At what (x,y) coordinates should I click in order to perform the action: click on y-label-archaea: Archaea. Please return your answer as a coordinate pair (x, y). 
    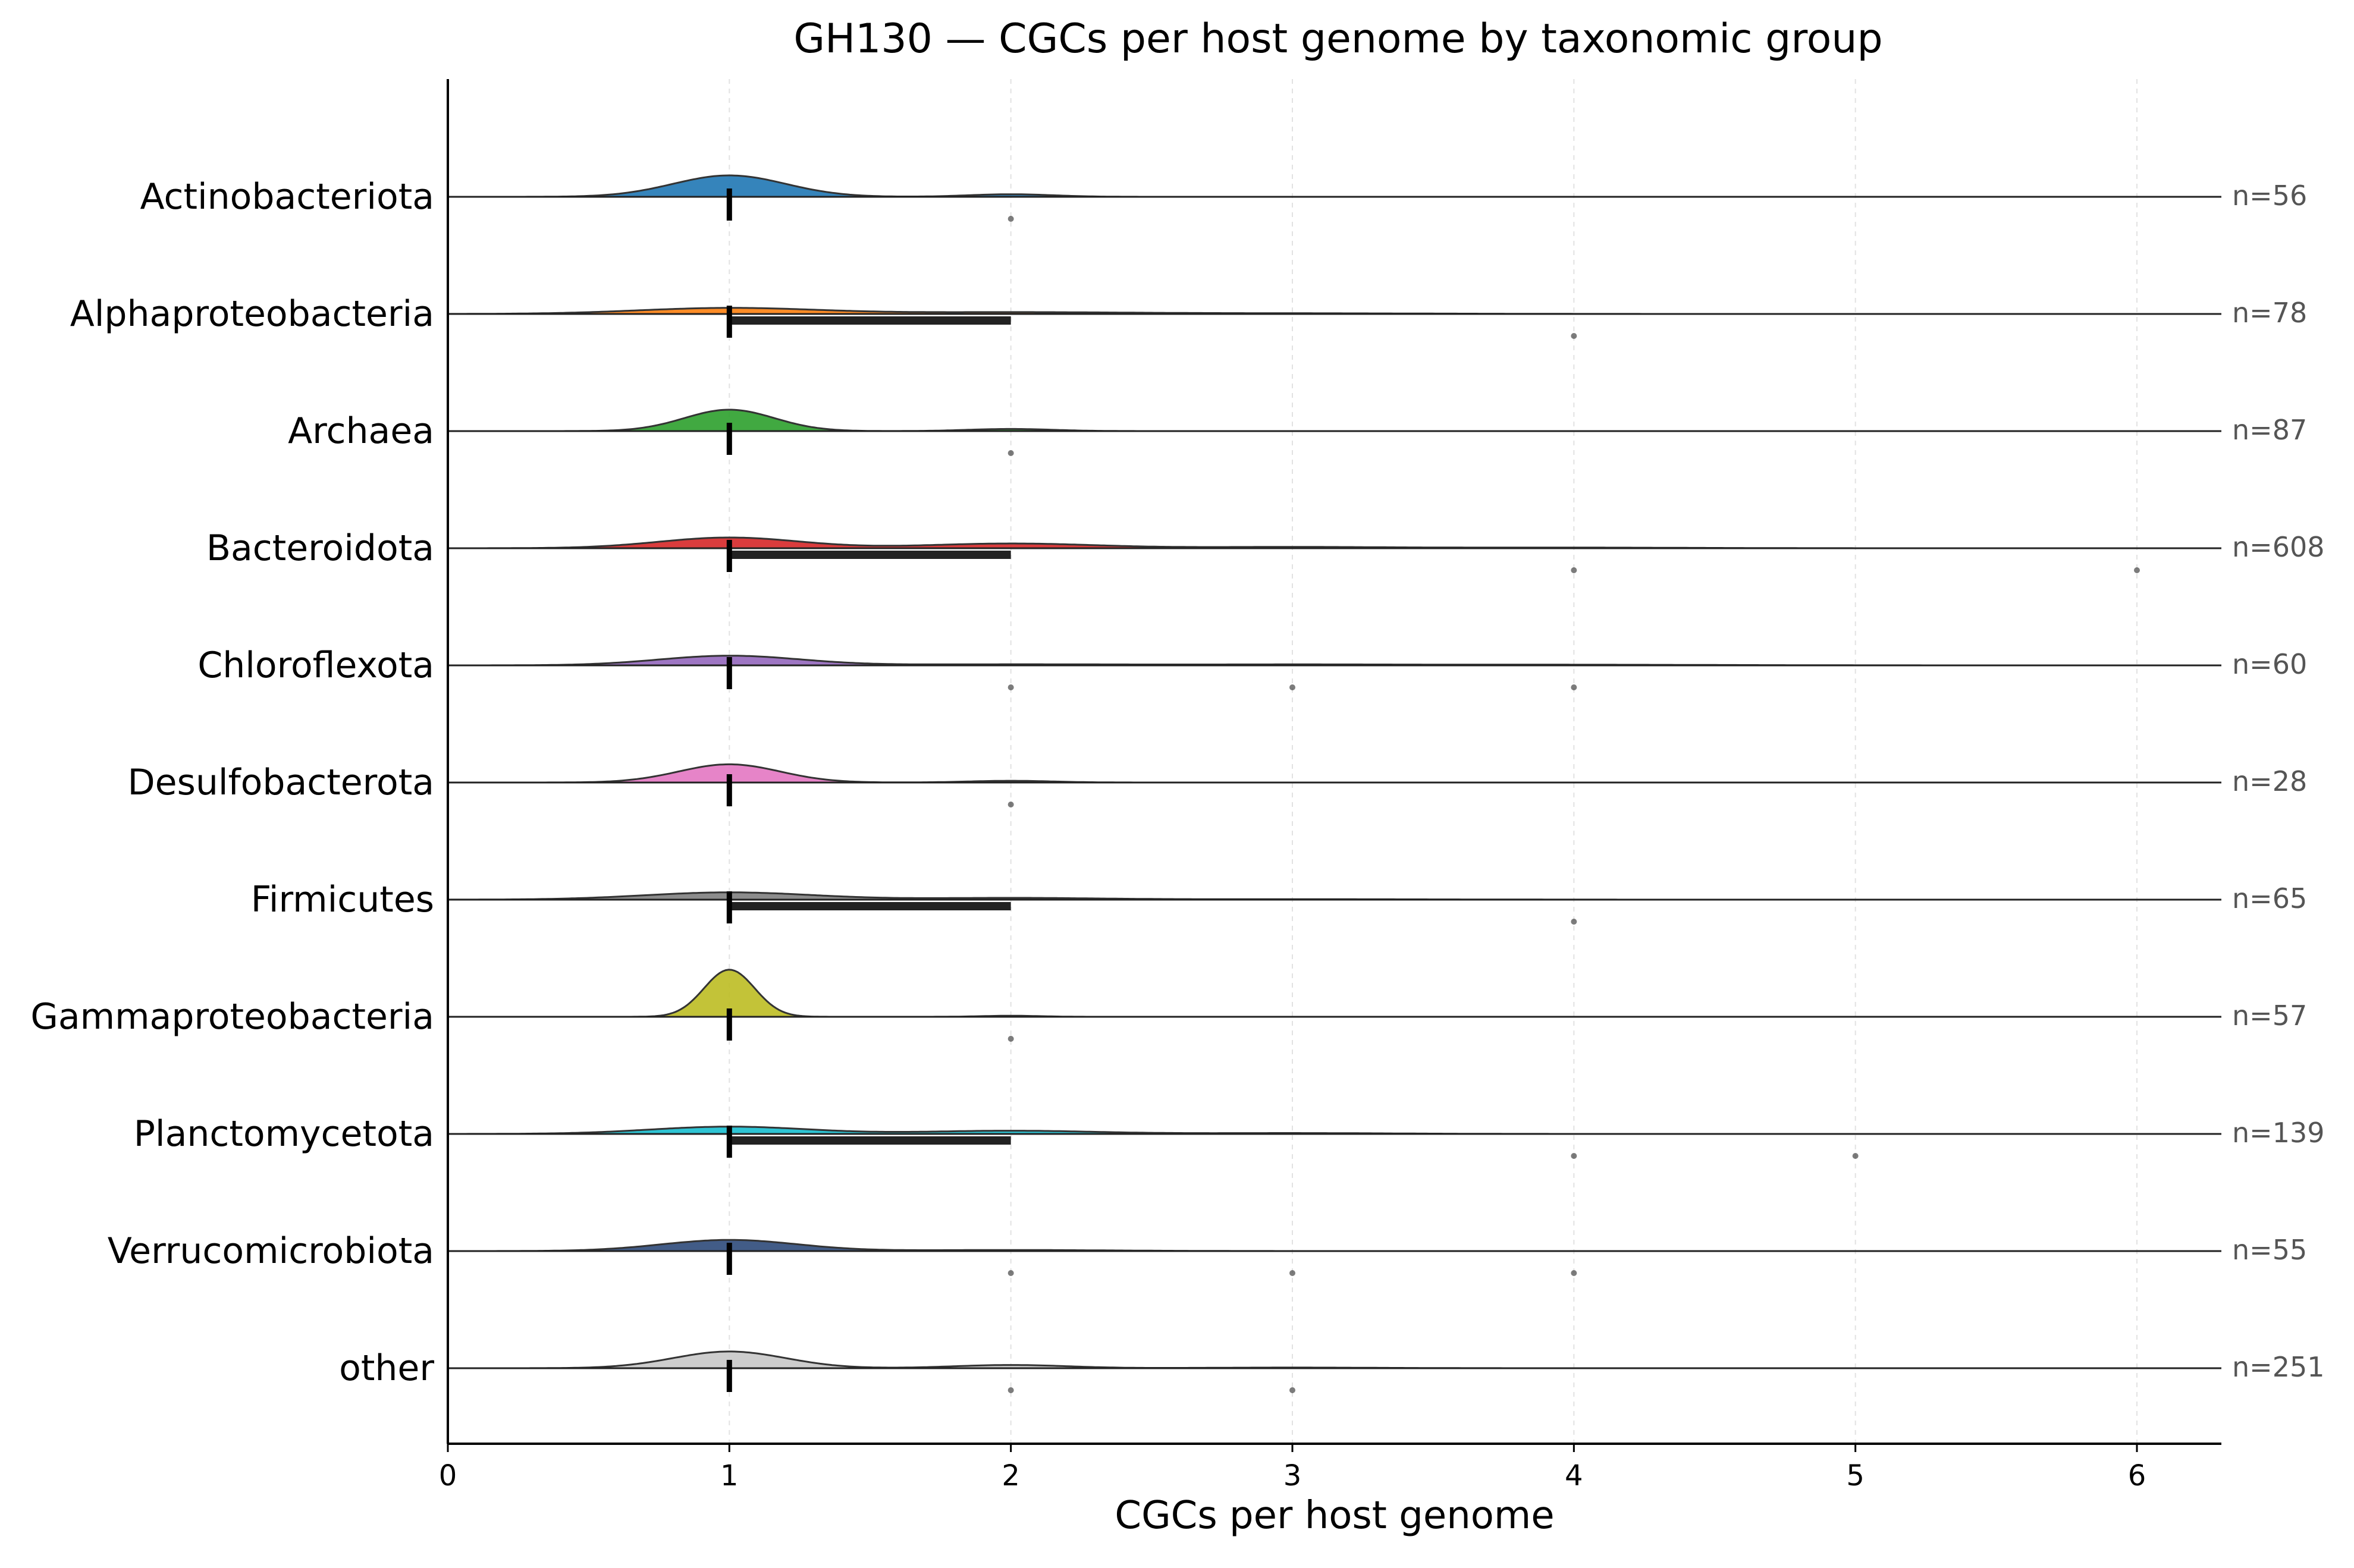
    Looking at the image, I should click on (361, 431).